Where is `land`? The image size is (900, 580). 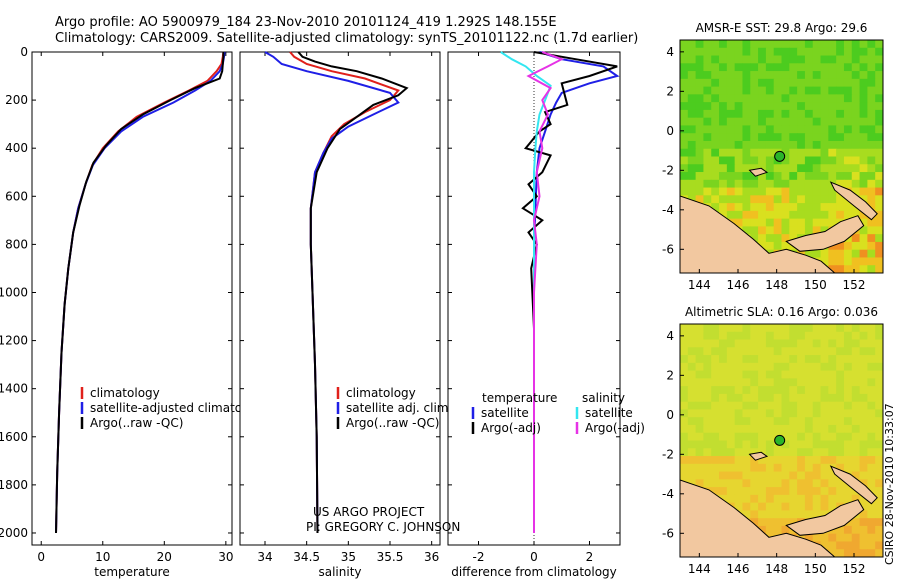 land is located at coordinates (758, 172).